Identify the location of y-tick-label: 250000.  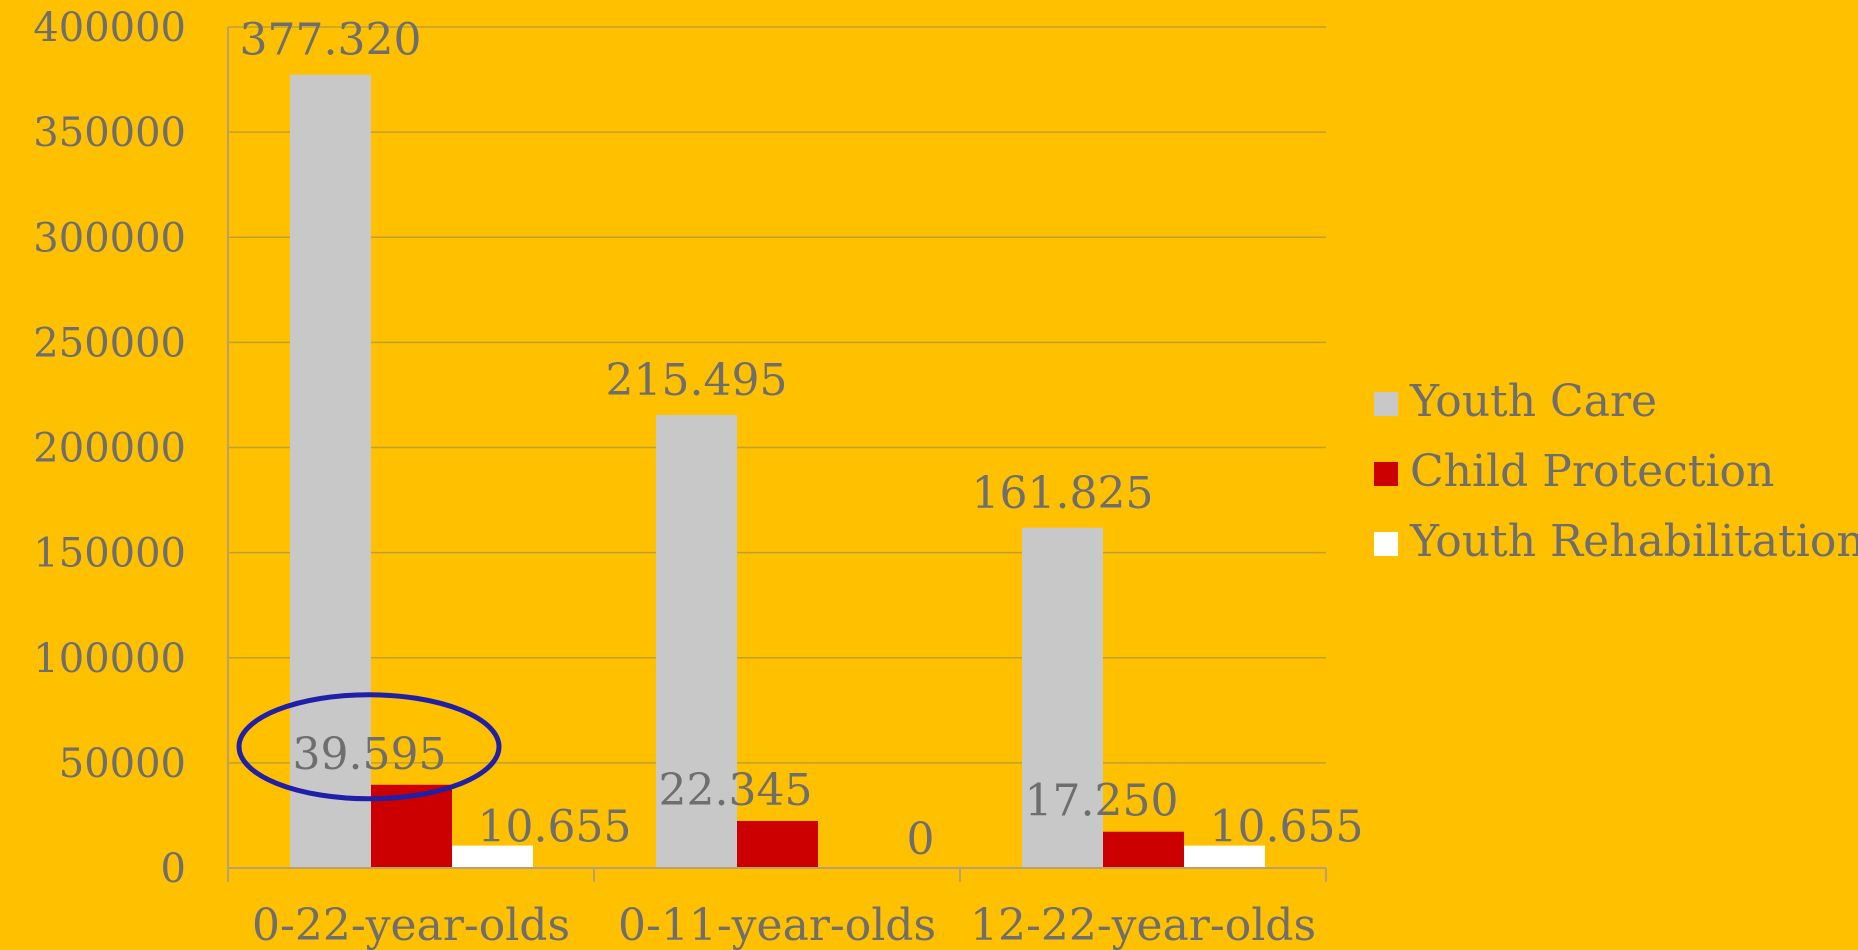
(109, 343).